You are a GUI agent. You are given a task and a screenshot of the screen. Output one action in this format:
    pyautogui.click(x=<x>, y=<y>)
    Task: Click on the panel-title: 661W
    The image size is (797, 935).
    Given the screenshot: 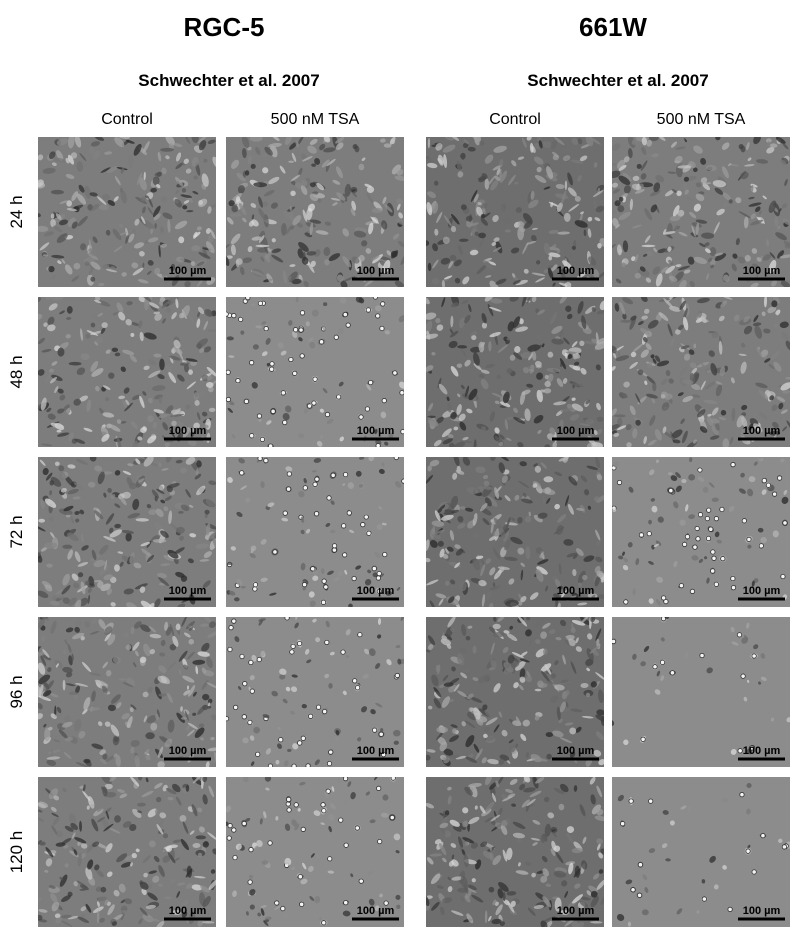 What is the action you would take?
    pyautogui.click(x=613, y=27)
    